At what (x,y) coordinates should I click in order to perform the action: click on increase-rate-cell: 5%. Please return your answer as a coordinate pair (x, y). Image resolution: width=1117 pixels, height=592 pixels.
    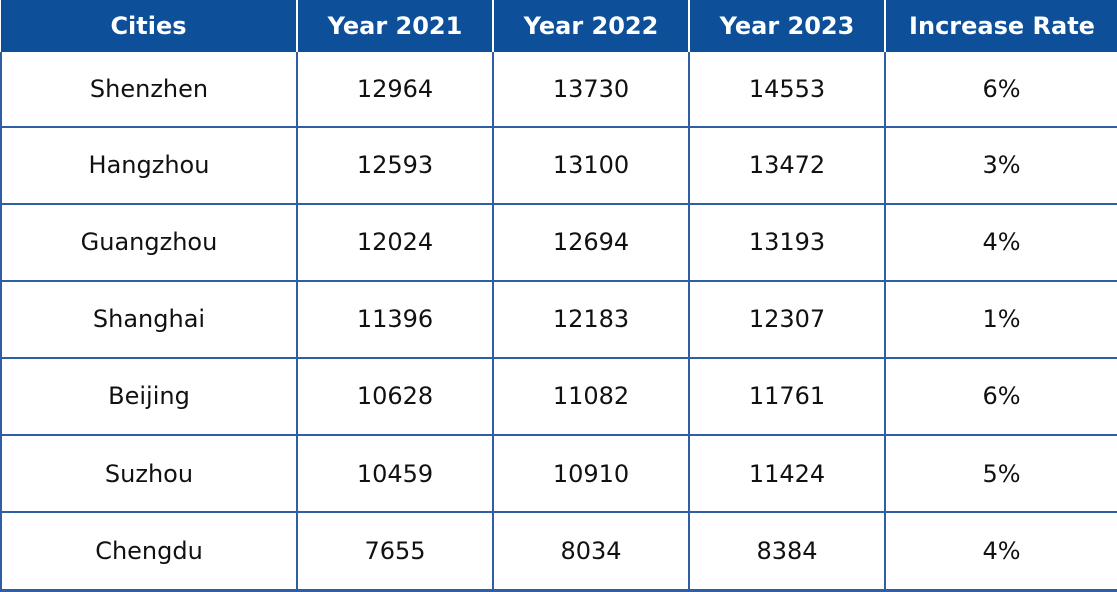
    Looking at the image, I should click on (1000, 473).